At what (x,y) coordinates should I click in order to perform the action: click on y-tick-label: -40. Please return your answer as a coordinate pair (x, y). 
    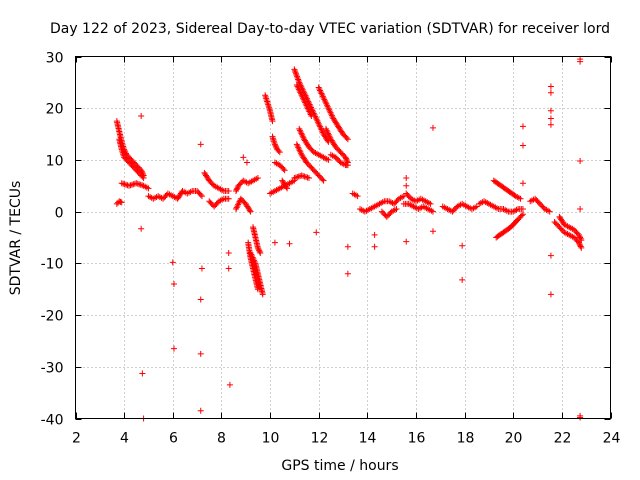
    Looking at the image, I should click on (52, 421).